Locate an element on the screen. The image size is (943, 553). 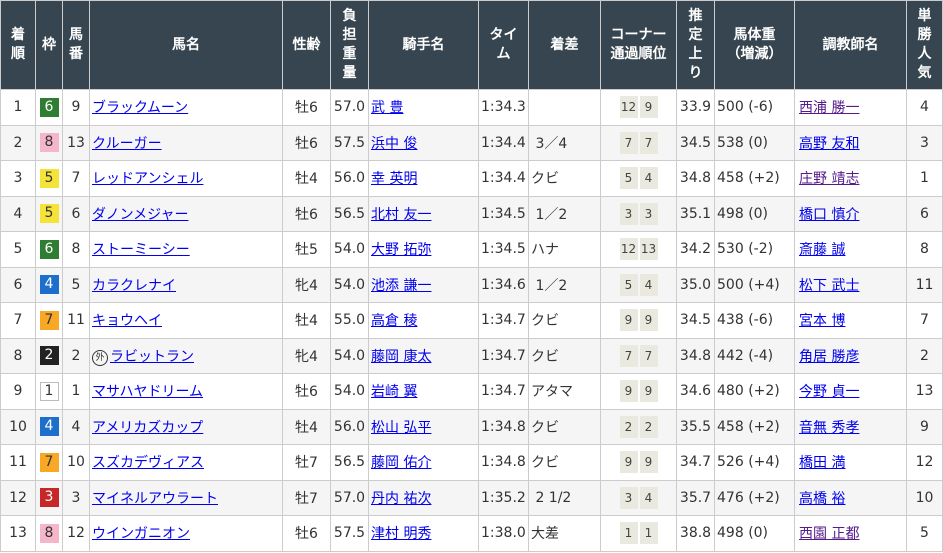
trainer-link: 橋口 慎介 is located at coordinates (829, 214).